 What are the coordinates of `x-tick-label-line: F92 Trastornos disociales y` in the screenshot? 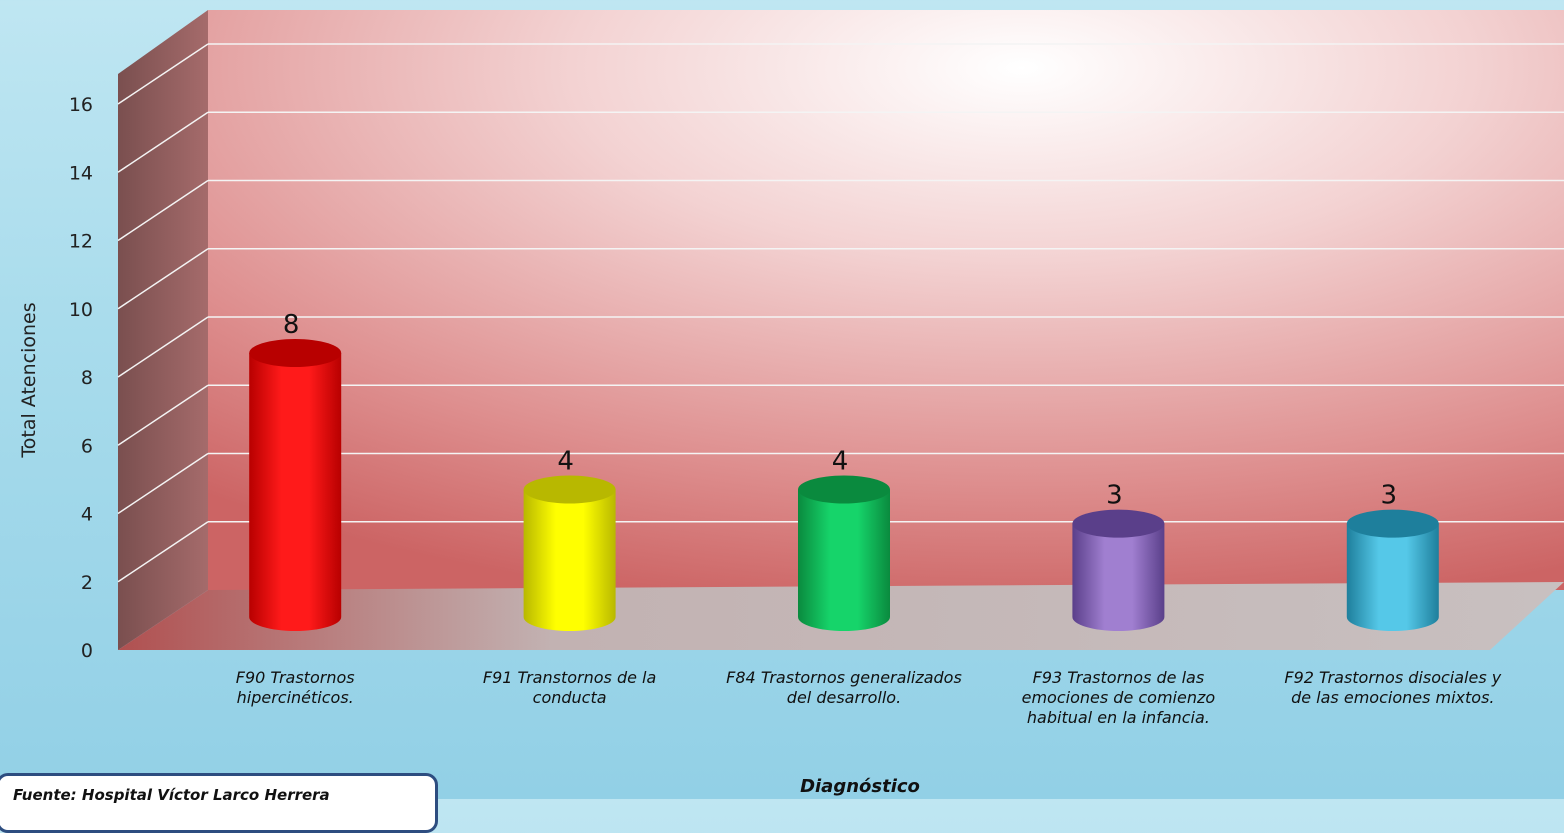 It's located at (1393, 677).